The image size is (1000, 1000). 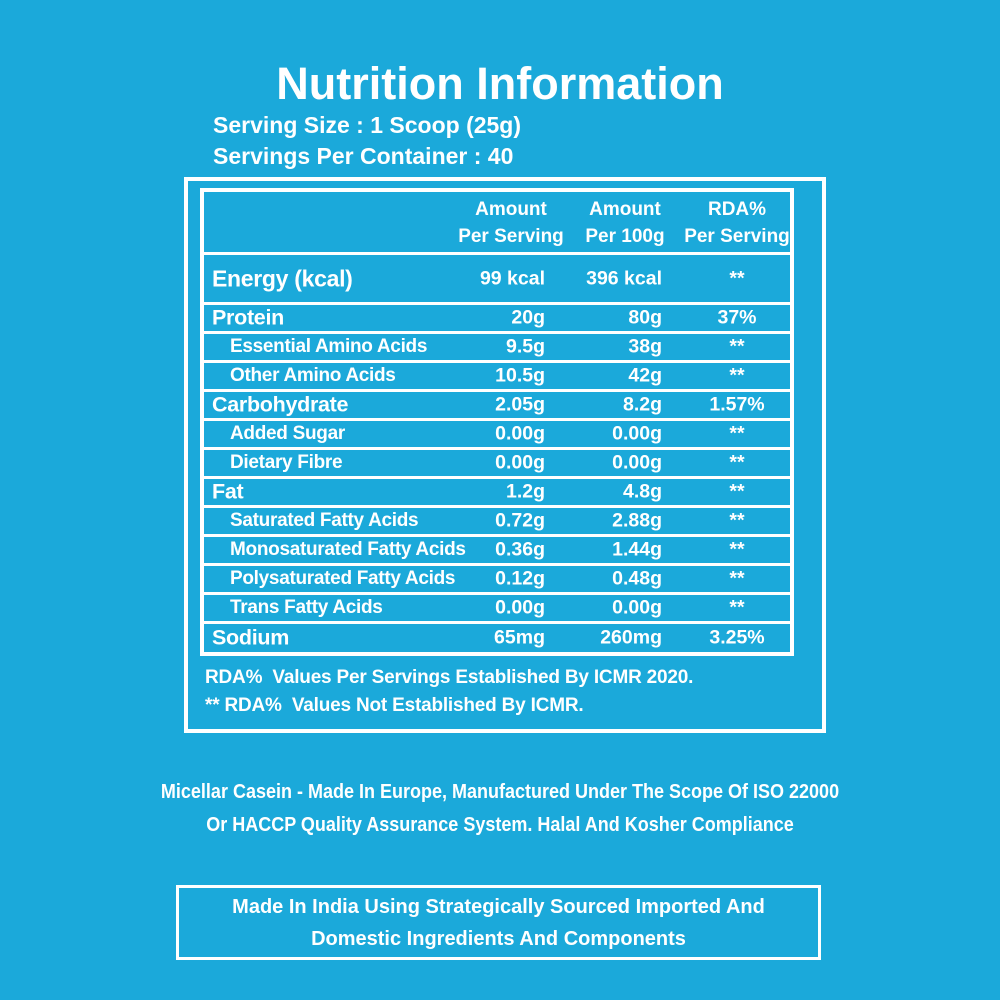 What do you see at coordinates (625, 236) in the screenshot?
I see `column-header-line: Per 100g` at bounding box center [625, 236].